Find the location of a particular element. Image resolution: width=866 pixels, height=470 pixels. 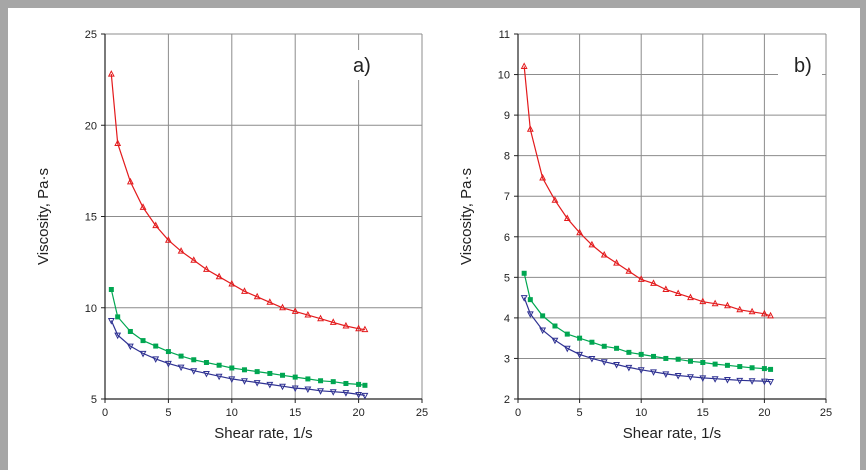

y-tick-label: 3 is located at coordinates (507, 359).